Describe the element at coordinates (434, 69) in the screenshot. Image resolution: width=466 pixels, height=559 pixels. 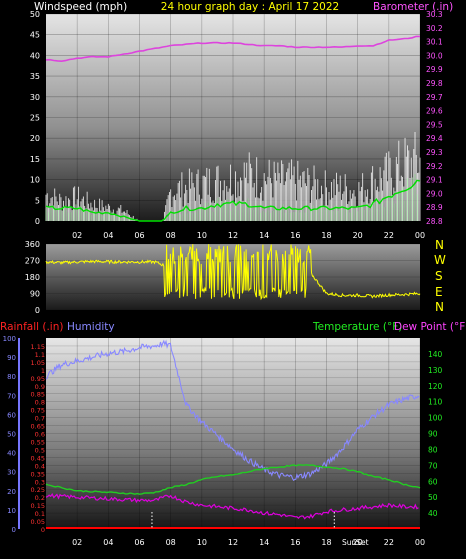
I see `barometer-tick-label: 29.9` at that location.